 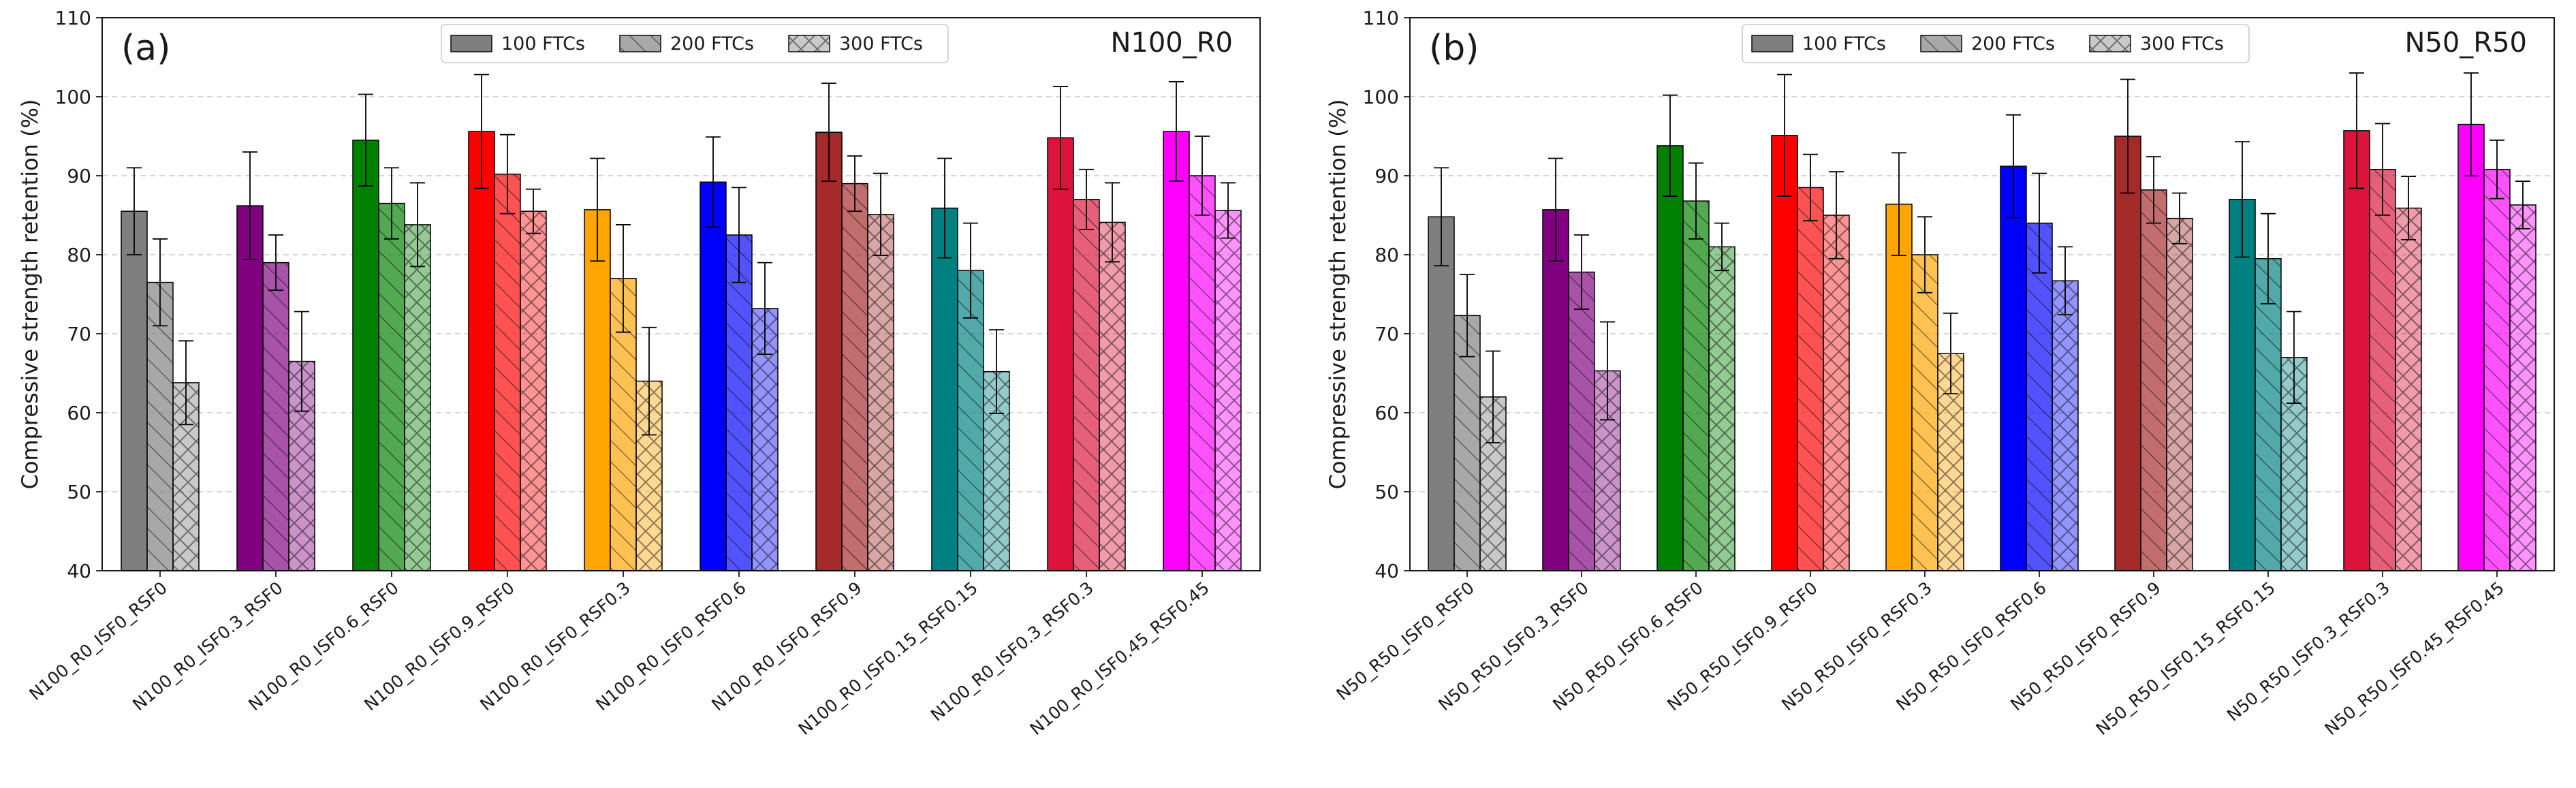 What do you see at coordinates (2414, 658) in the screenshot?
I see `x-tick-label: N50_R50_ISF0.45_RSF0.45` at bounding box center [2414, 658].